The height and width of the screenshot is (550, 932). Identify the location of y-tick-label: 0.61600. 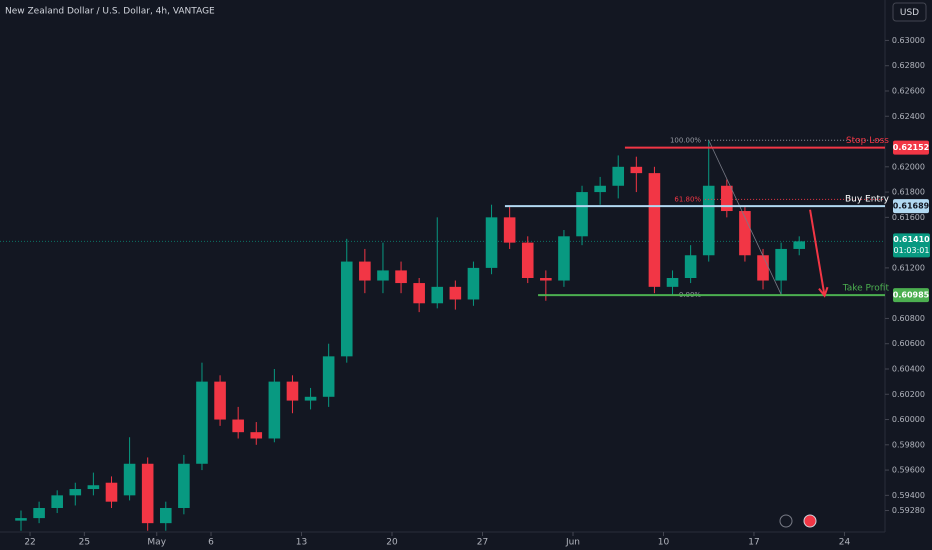
(908, 217).